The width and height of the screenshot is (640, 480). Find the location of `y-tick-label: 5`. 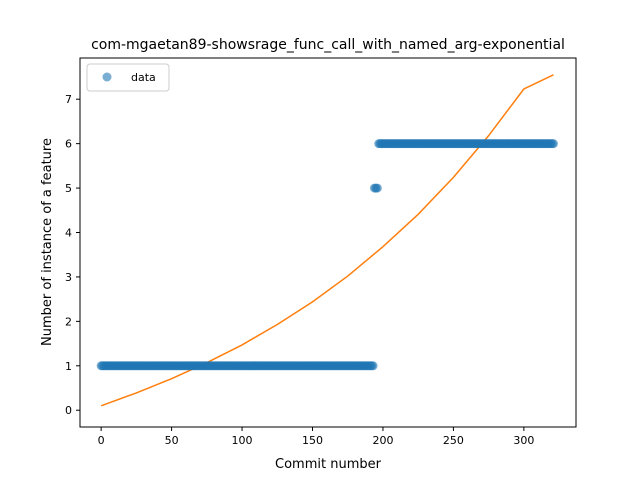

y-tick-label: 5 is located at coordinates (68, 188).